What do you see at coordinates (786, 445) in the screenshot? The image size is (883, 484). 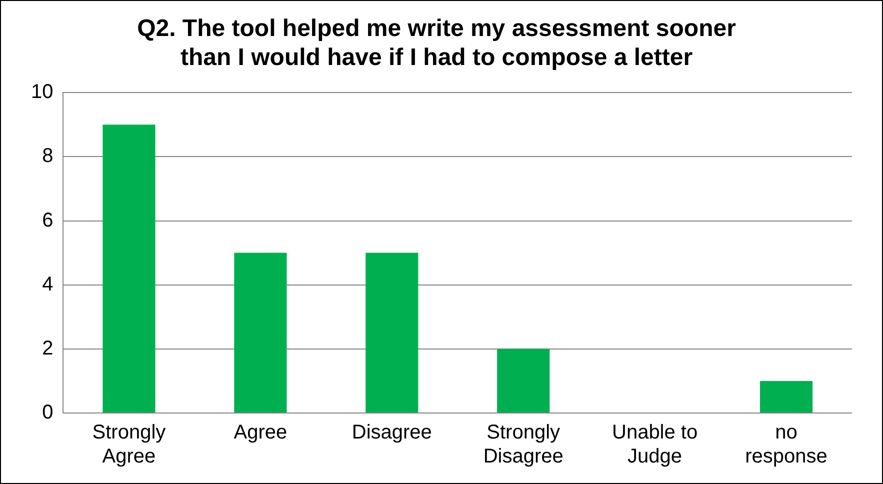 I see `x-tick-label: no response` at bounding box center [786, 445].